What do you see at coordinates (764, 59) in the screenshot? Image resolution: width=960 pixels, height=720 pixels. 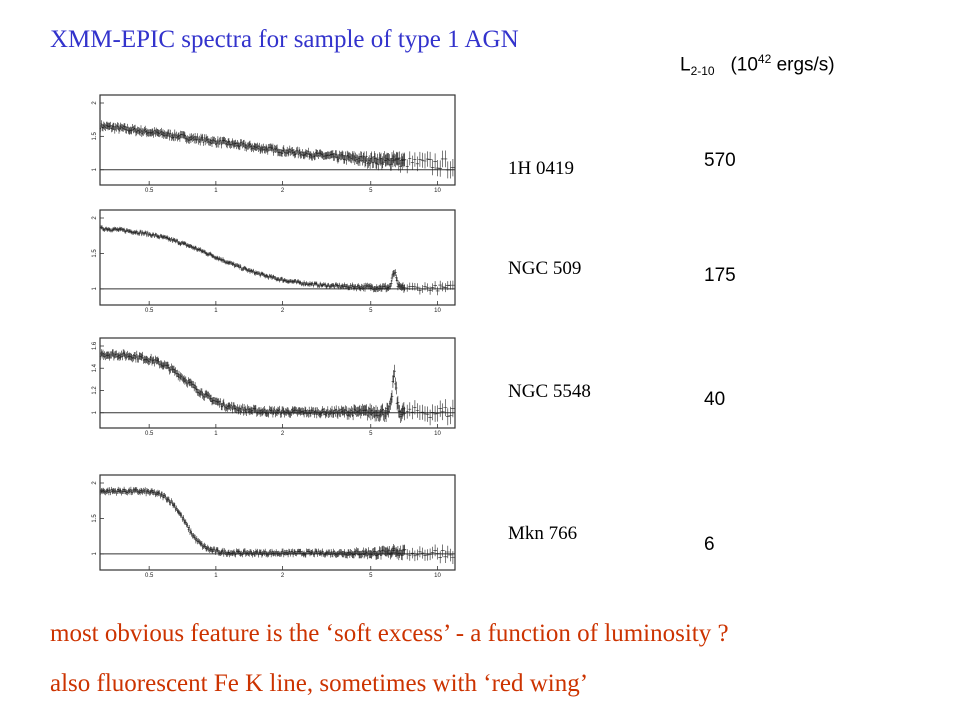 I see `exponent: 42` at bounding box center [764, 59].